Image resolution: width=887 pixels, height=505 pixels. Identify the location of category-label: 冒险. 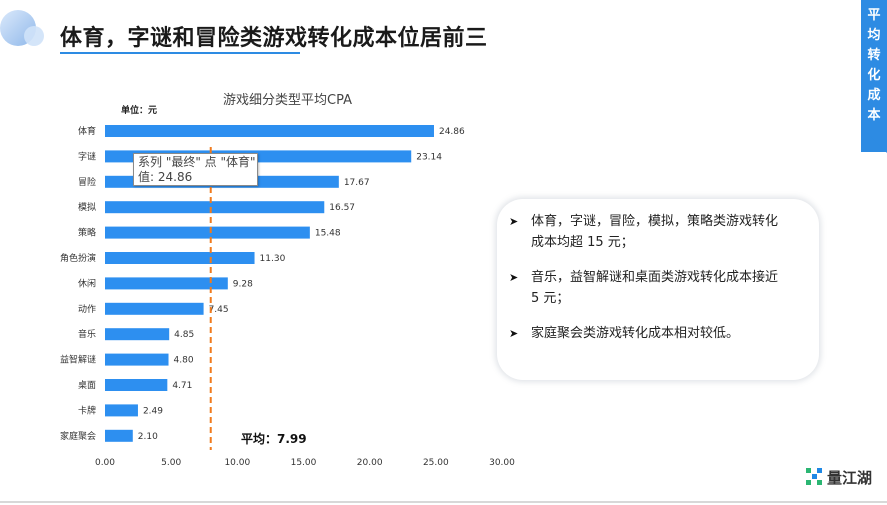
(87, 182).